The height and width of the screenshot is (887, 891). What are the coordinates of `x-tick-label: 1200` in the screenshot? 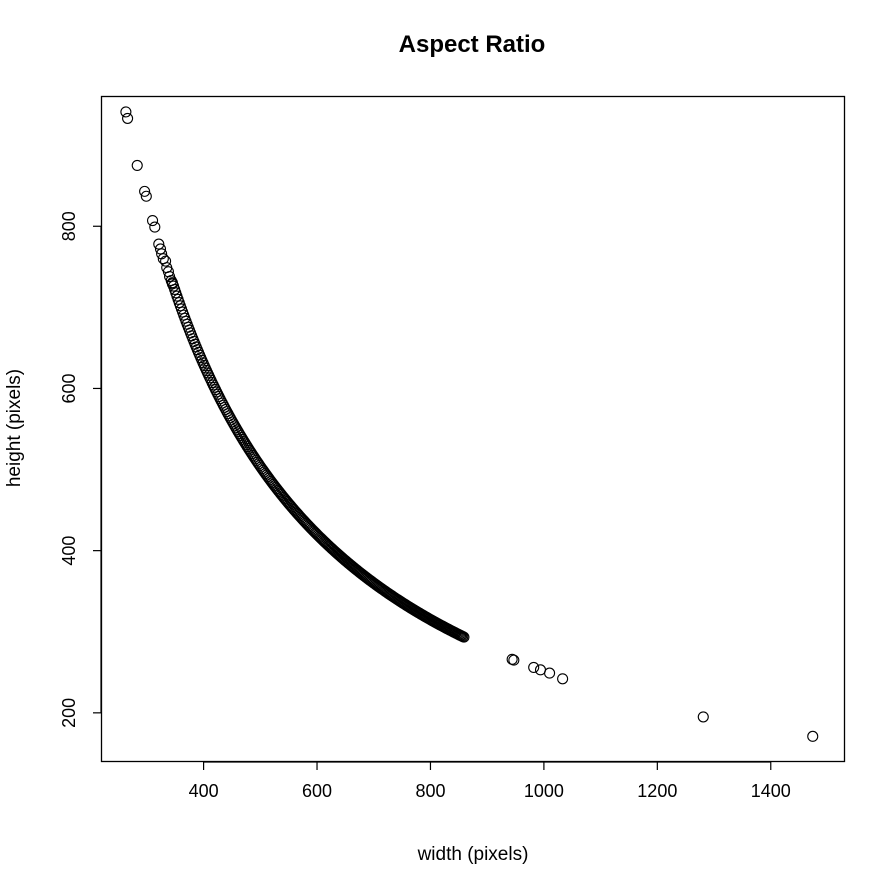 It's located at (657, 791).